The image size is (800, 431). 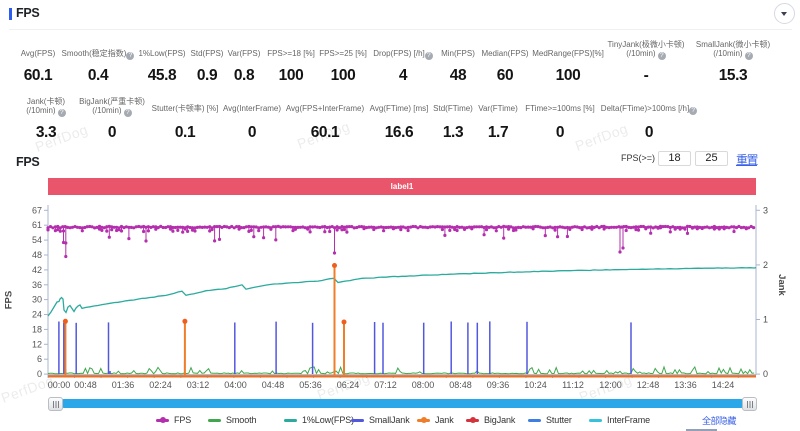 What do you see at coordinates (423, 385) in the screenshot?
I see `svg-text: 08:00` at bounding box center [423, 385].